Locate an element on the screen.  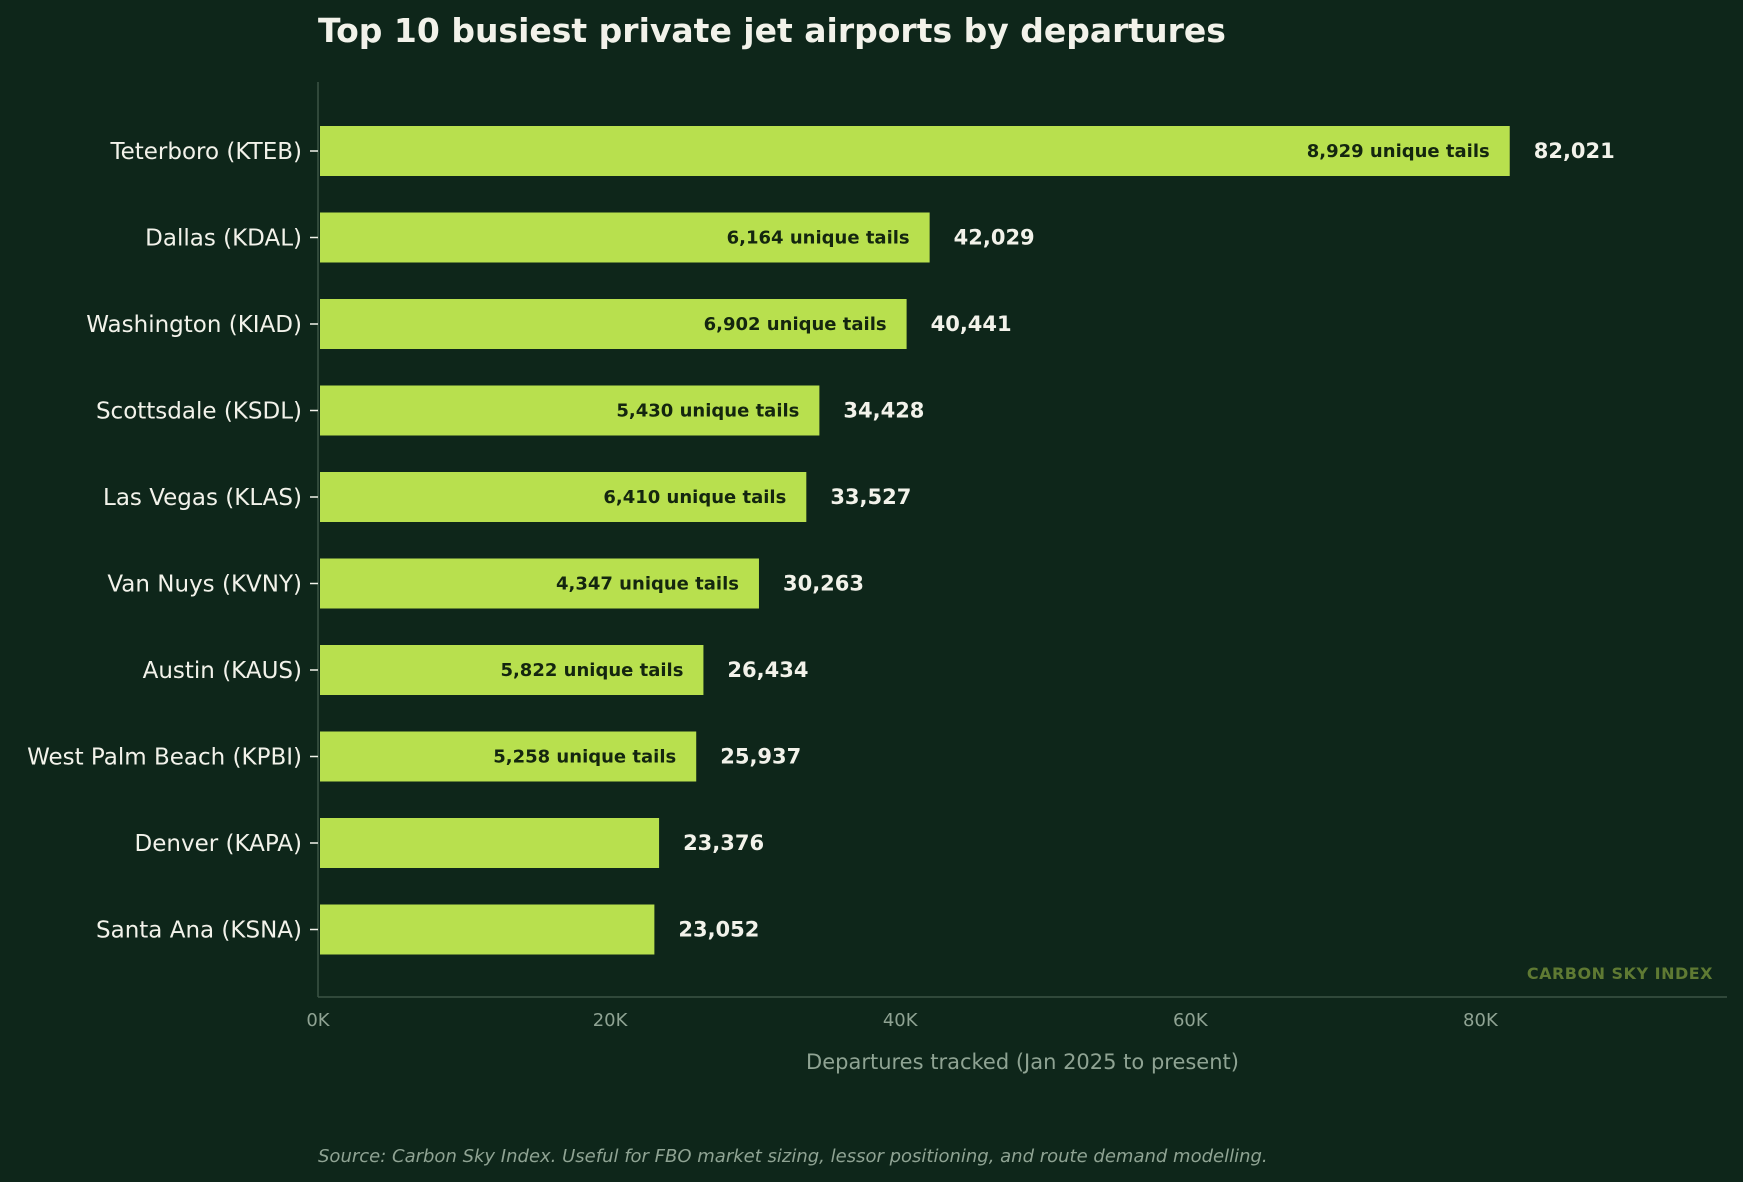
x-axis-title: Departures tracked (Jan 2025 to present) is located at coordinates (1022, 1062).